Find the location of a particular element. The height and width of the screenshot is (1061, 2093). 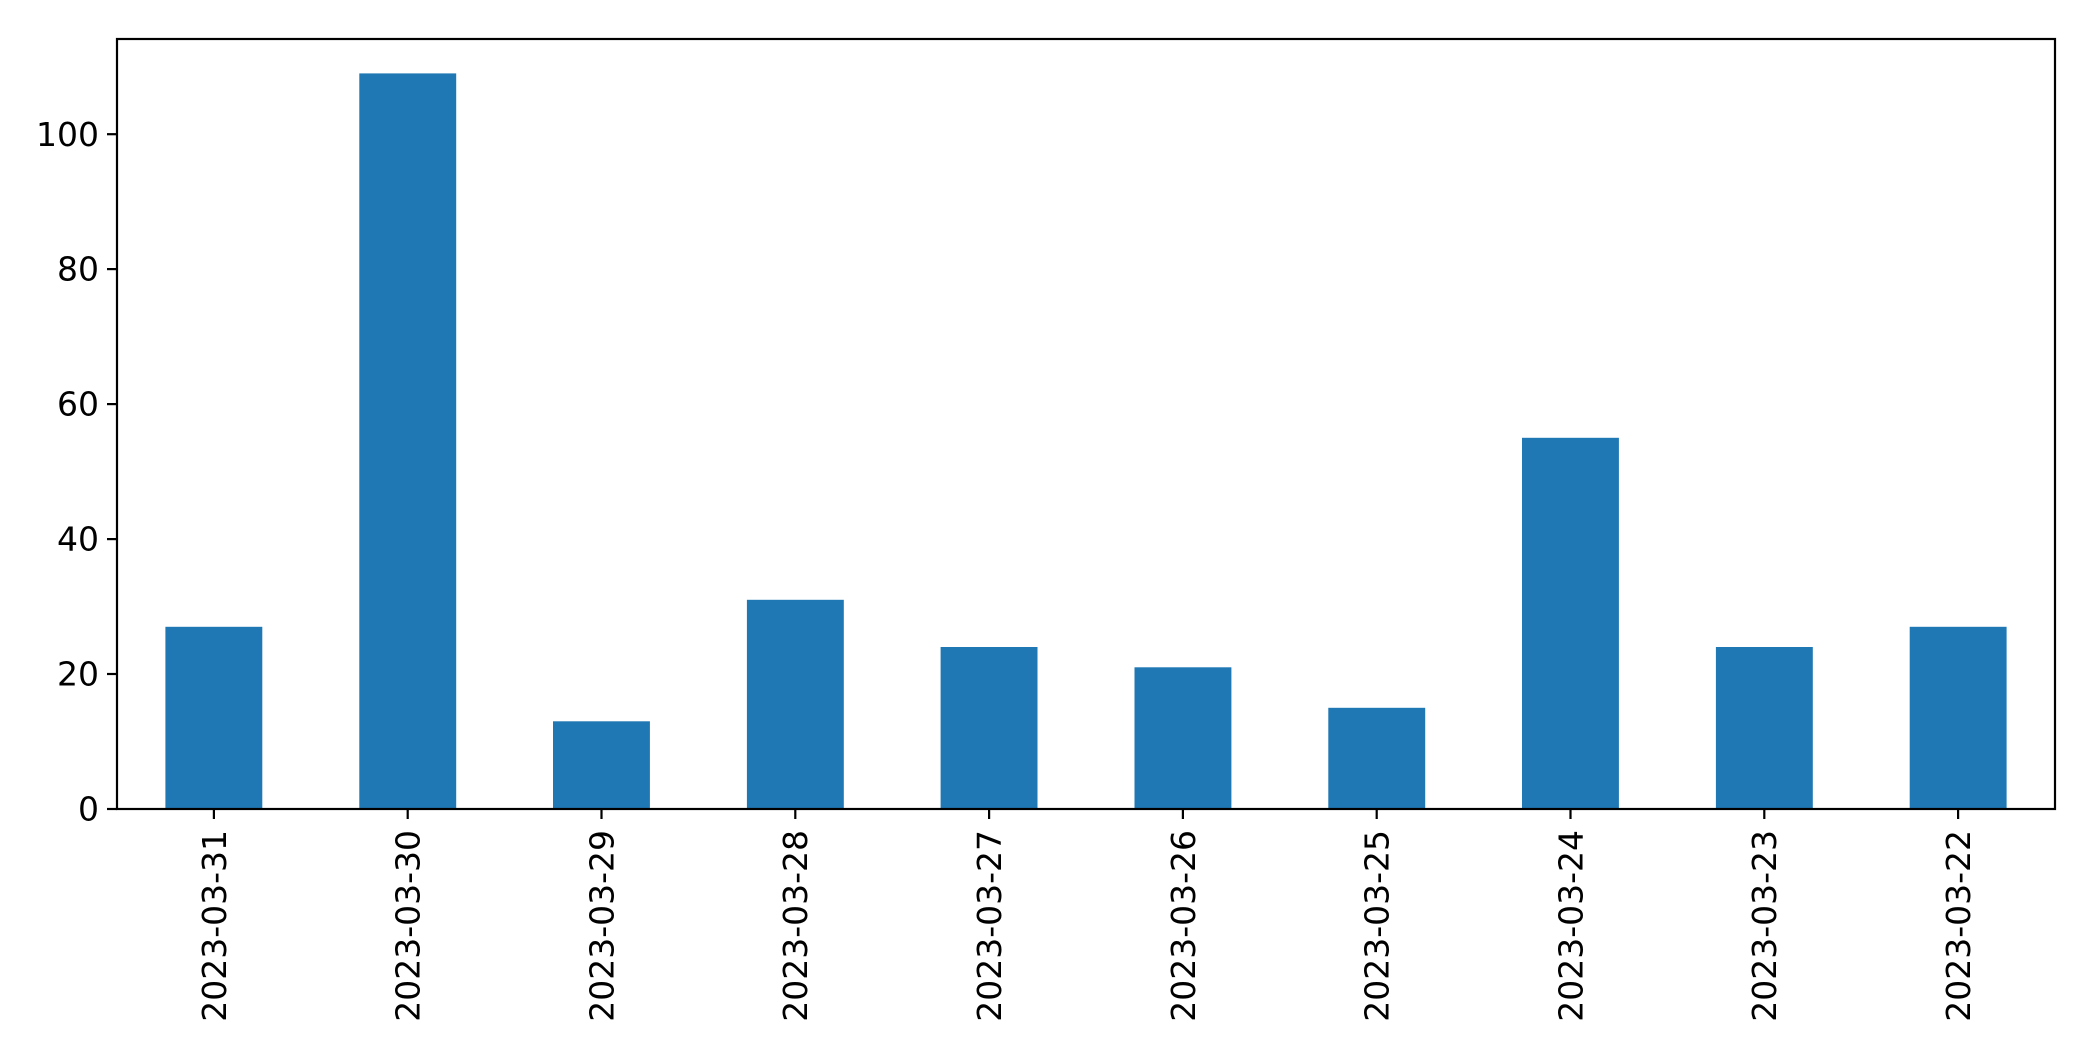

x-tick-label: 2023-03-28 is located at coordinates (795, 926).